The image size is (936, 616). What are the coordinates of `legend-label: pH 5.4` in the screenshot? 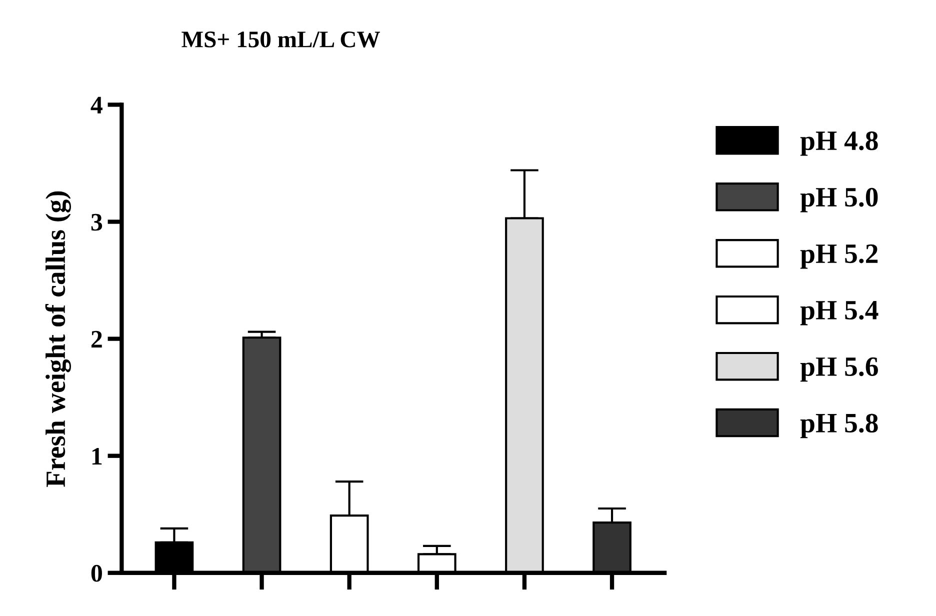 It's located at (839, 313).